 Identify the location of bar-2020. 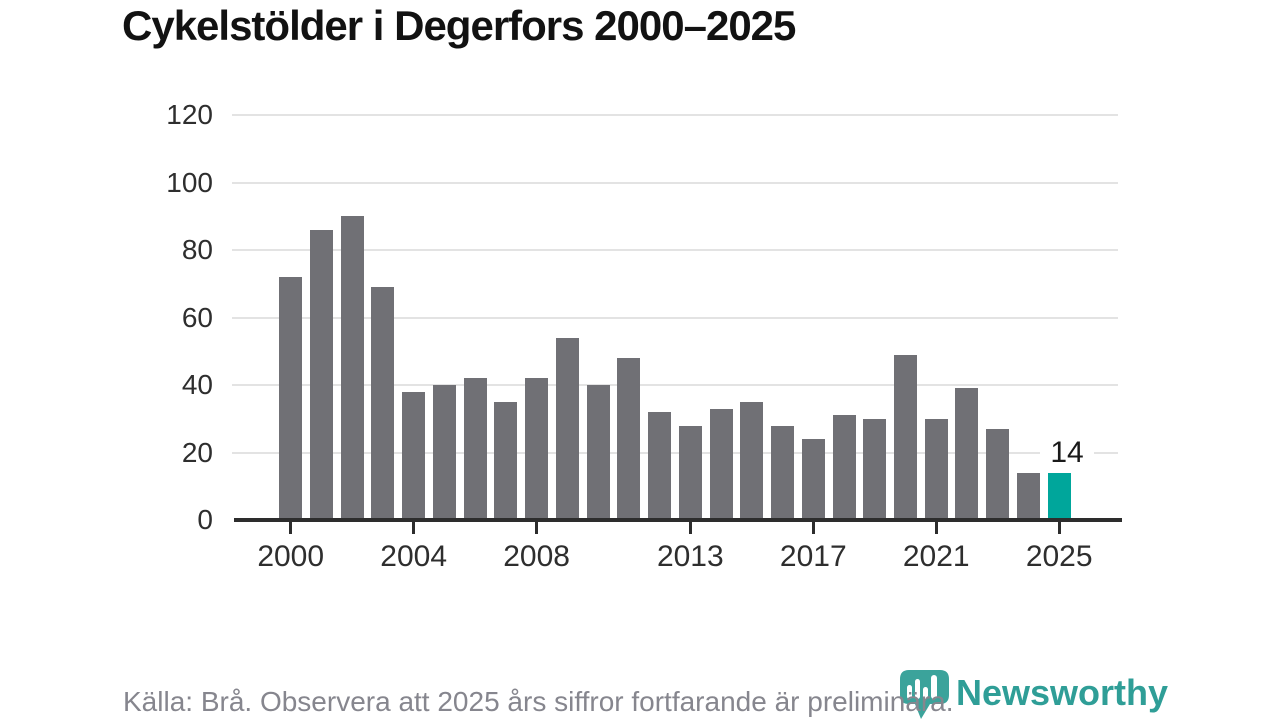
(905, 437).